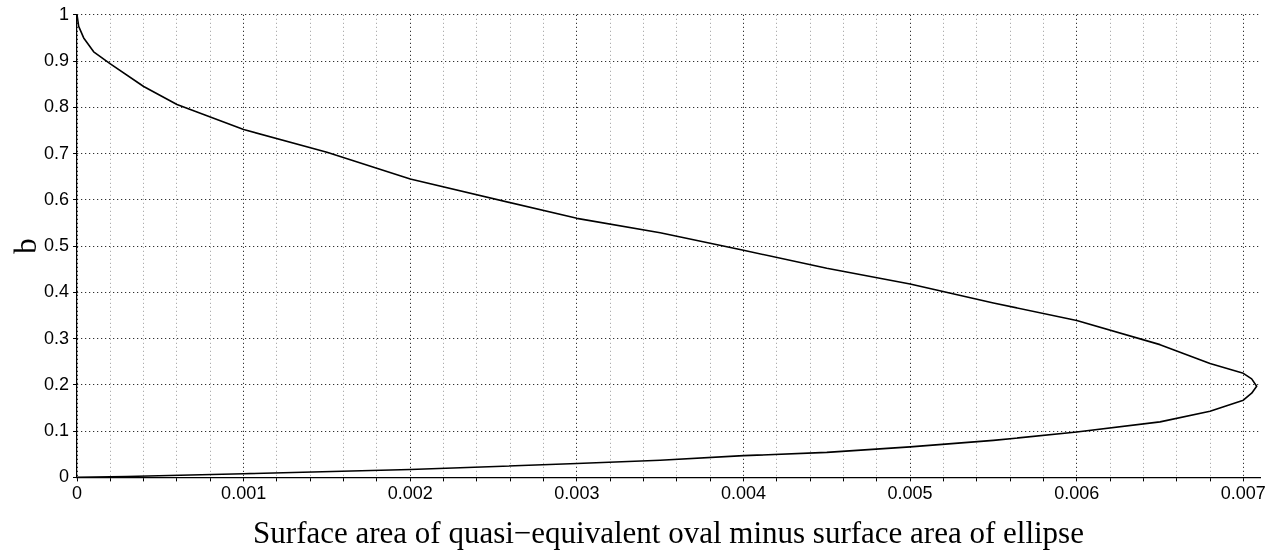 The image size is (1282, 553). I want to click on x-tick-label: 0.005, so click(910, 493).